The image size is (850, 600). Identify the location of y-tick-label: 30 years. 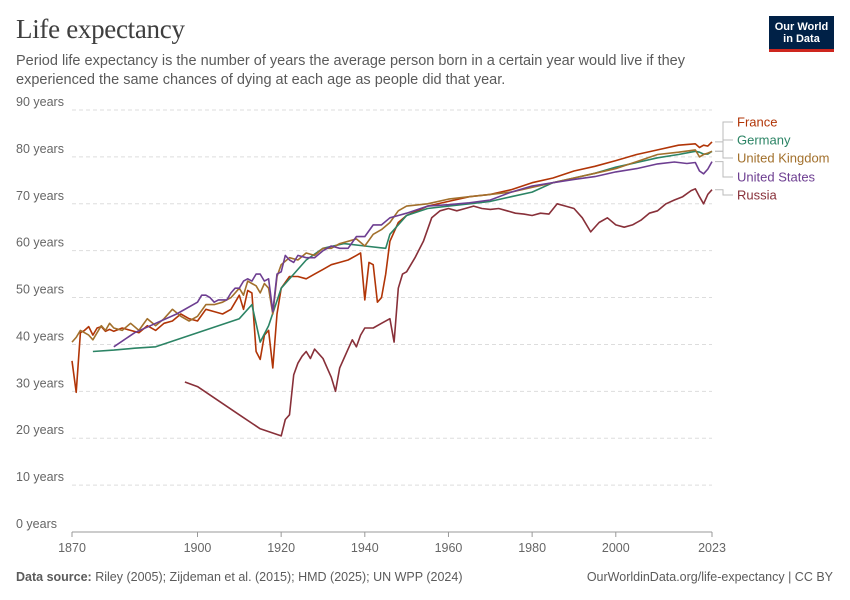
(40, 383).